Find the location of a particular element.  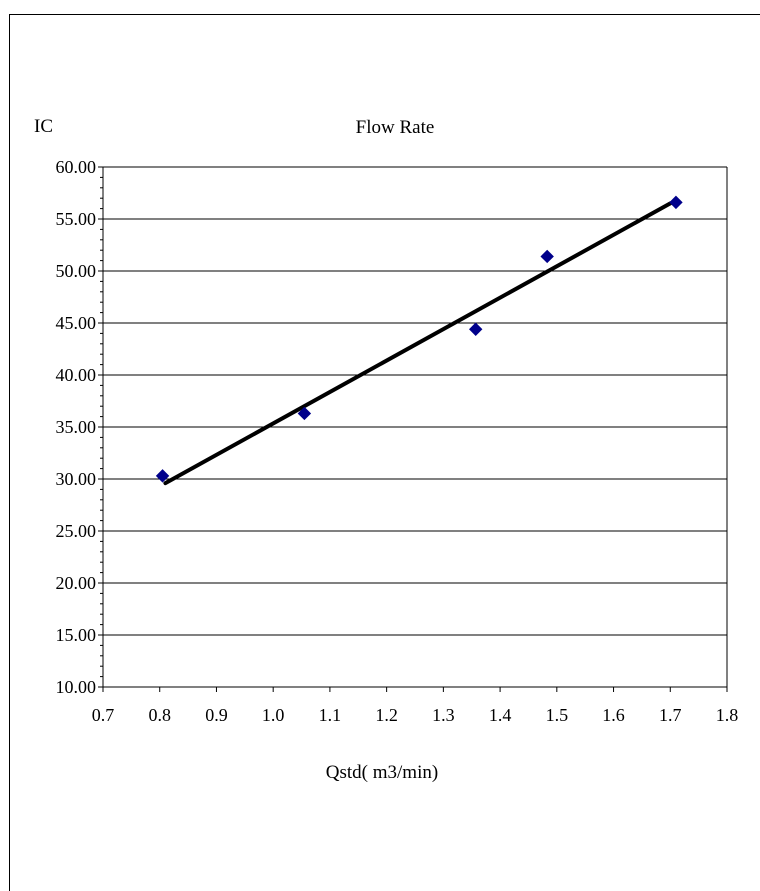

x-tick-label: 1.1 is located at coordinates (330, 715).